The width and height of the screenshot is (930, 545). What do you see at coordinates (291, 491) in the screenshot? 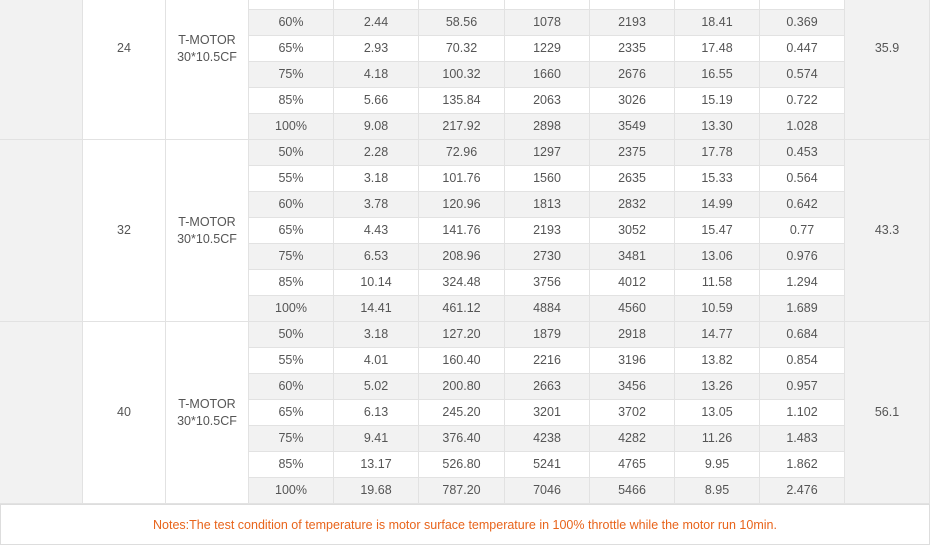
I see `data-cell: 100%` at bounding box center [291, 491].